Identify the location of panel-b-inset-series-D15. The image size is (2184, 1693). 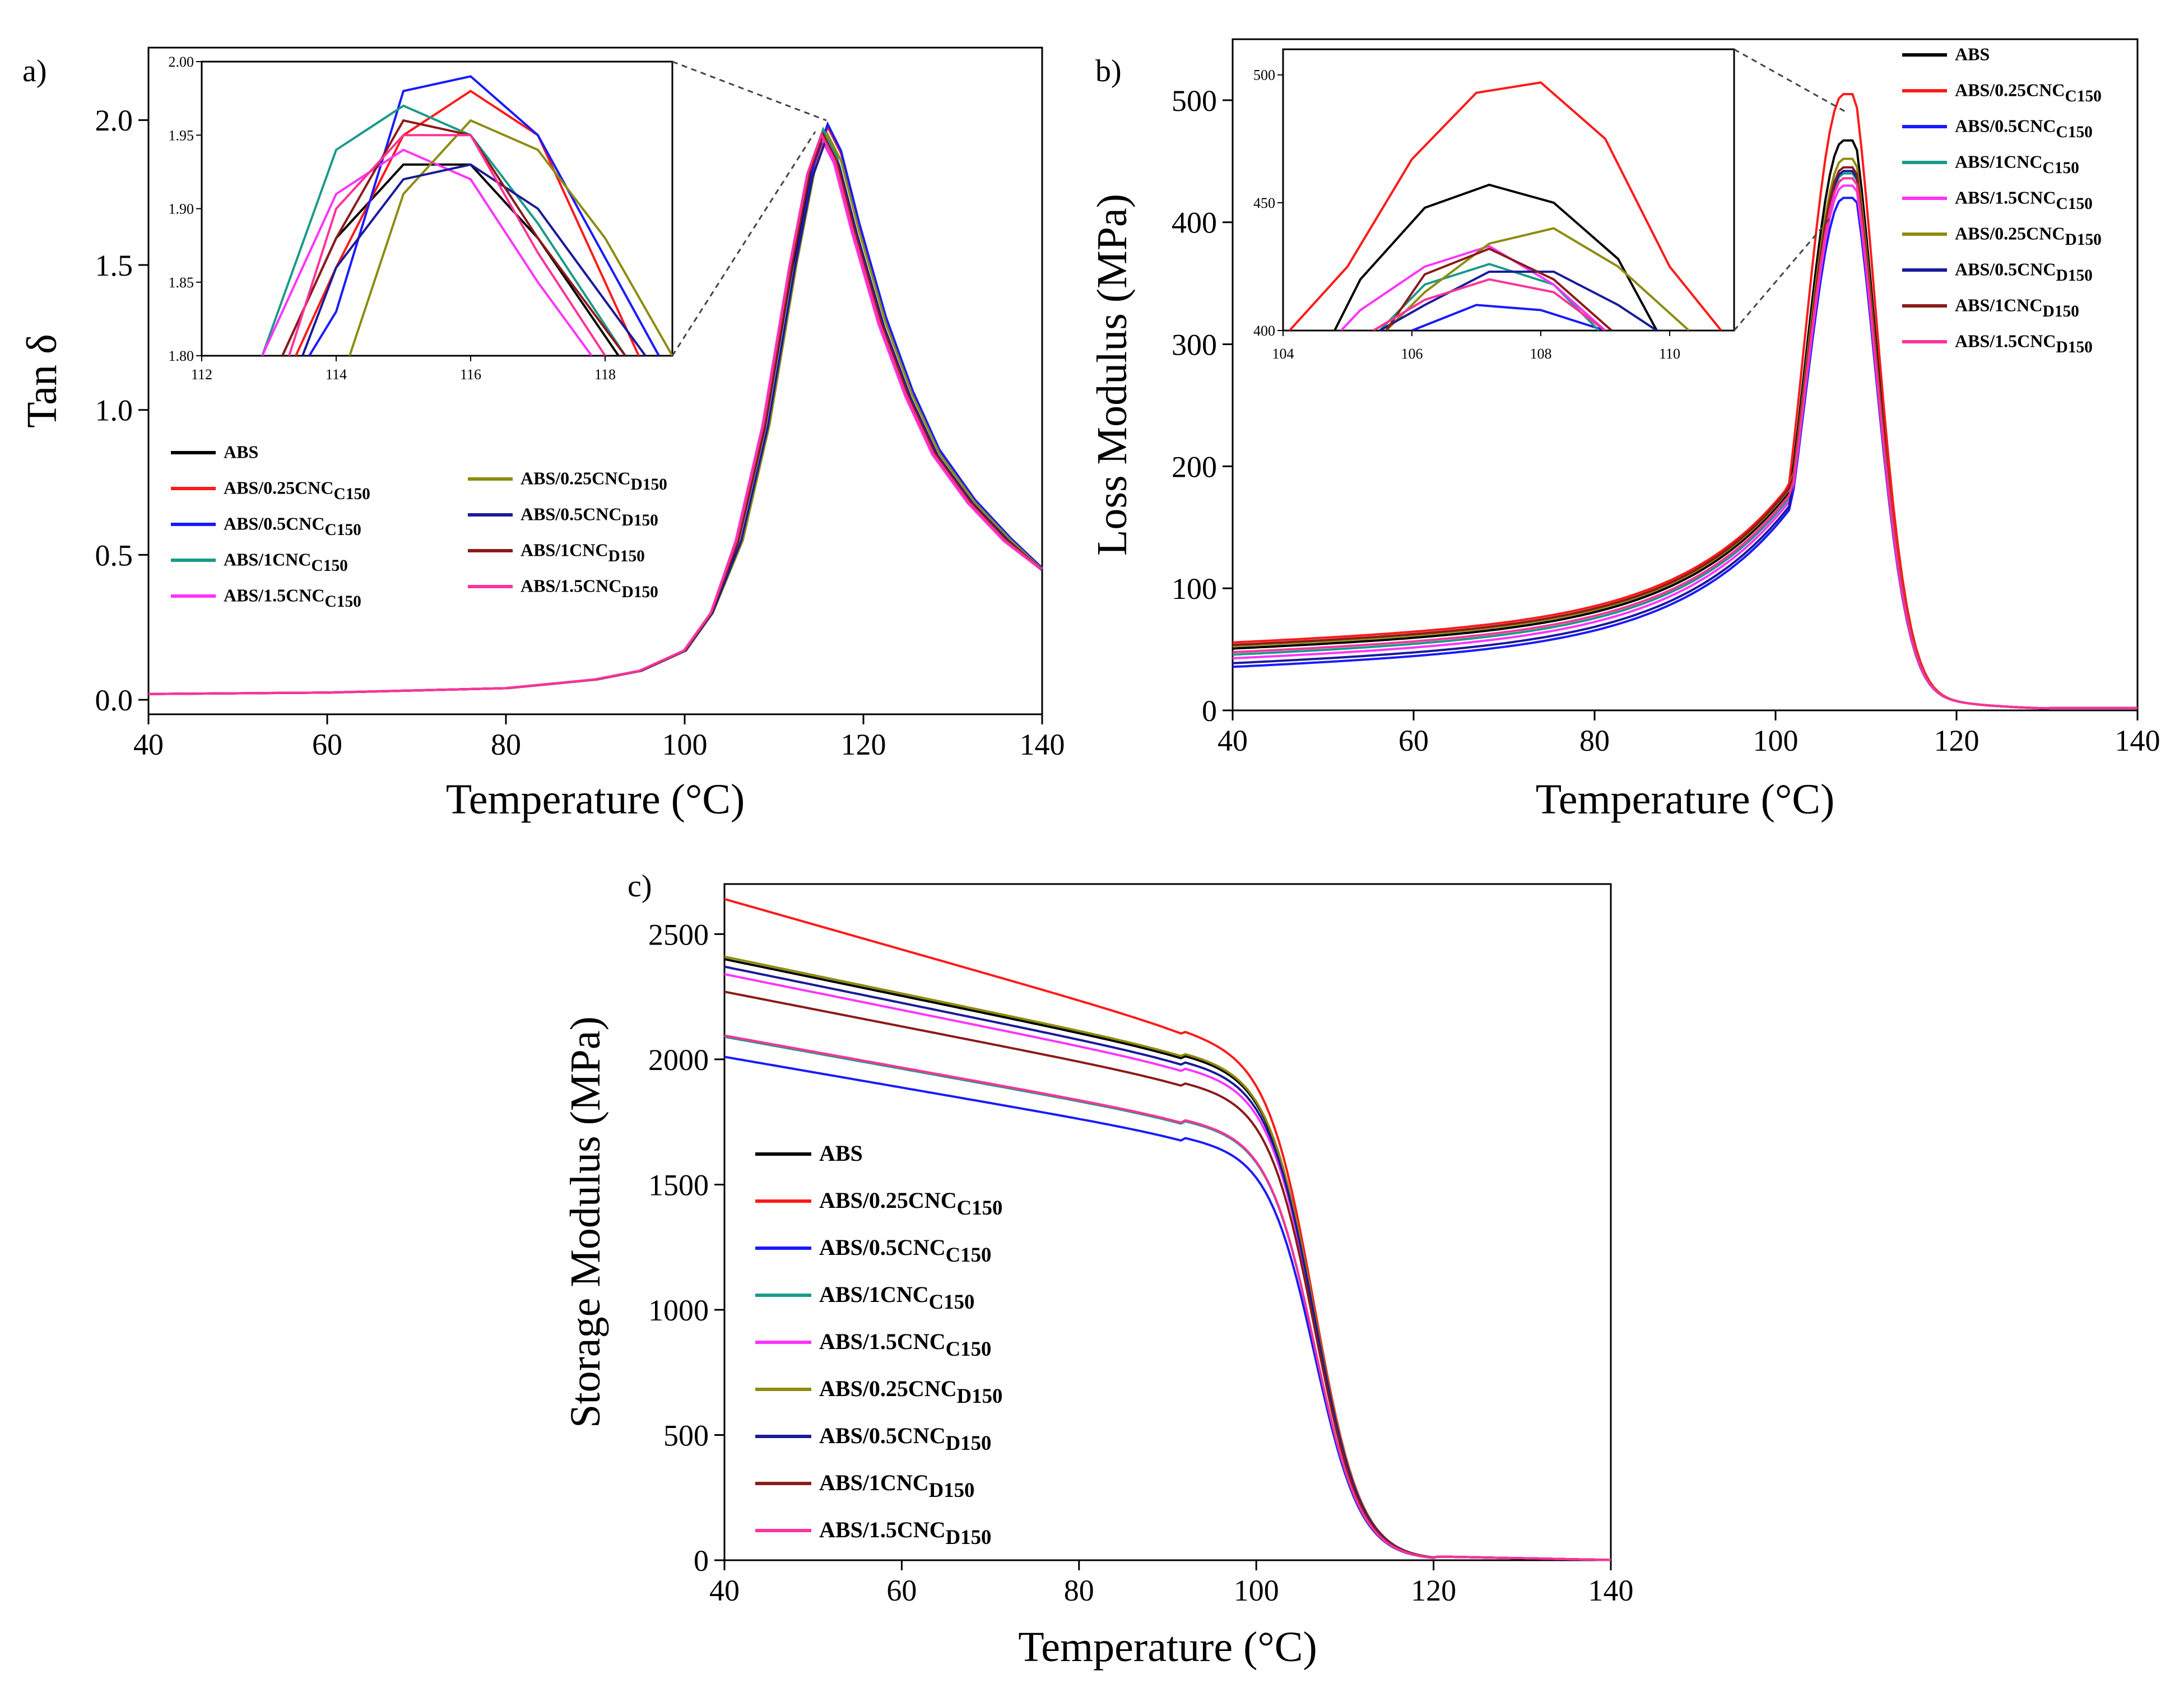
(1489, 304).